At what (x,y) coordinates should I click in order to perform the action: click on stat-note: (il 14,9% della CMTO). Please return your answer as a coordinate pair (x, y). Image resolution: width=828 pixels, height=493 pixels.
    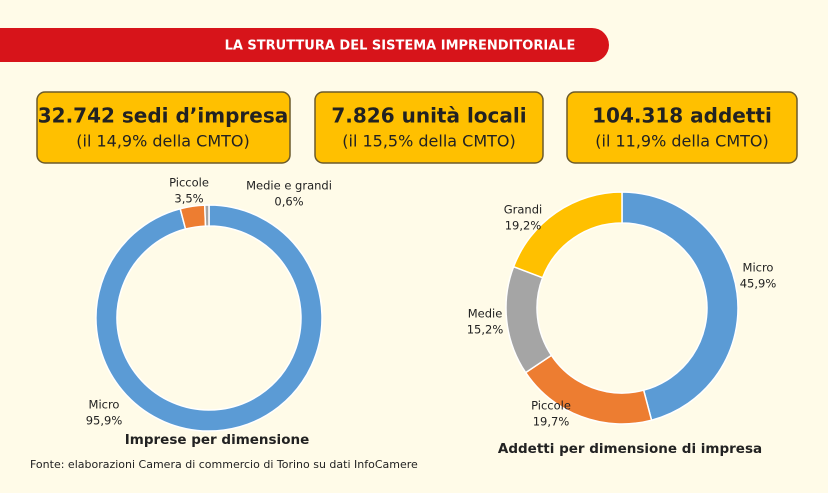
    Looking at the image, I should click on (163, 141).